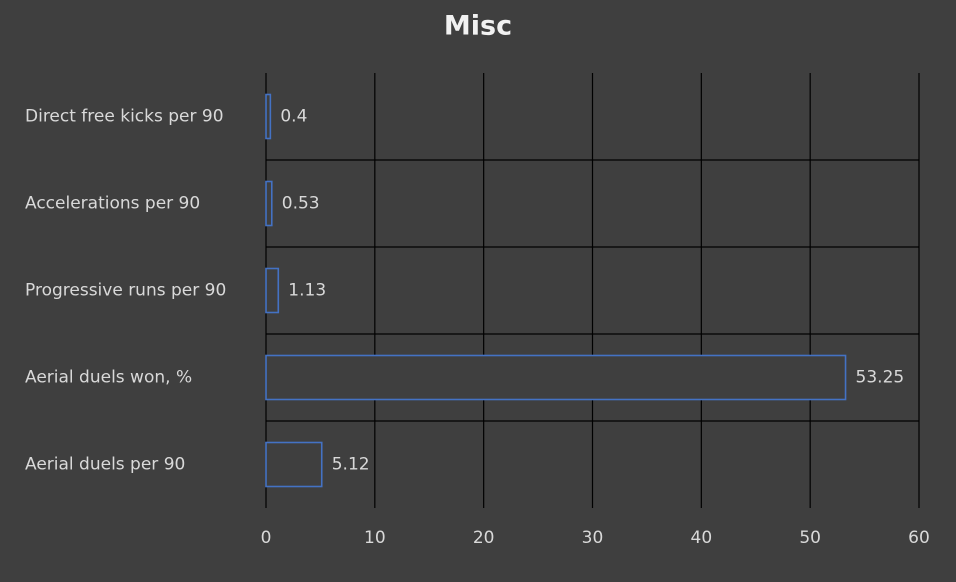  What do you see at coordinates (351, 465) in the screenshot?
I see `value-label: 5.12` at bounding box center [351, 465].